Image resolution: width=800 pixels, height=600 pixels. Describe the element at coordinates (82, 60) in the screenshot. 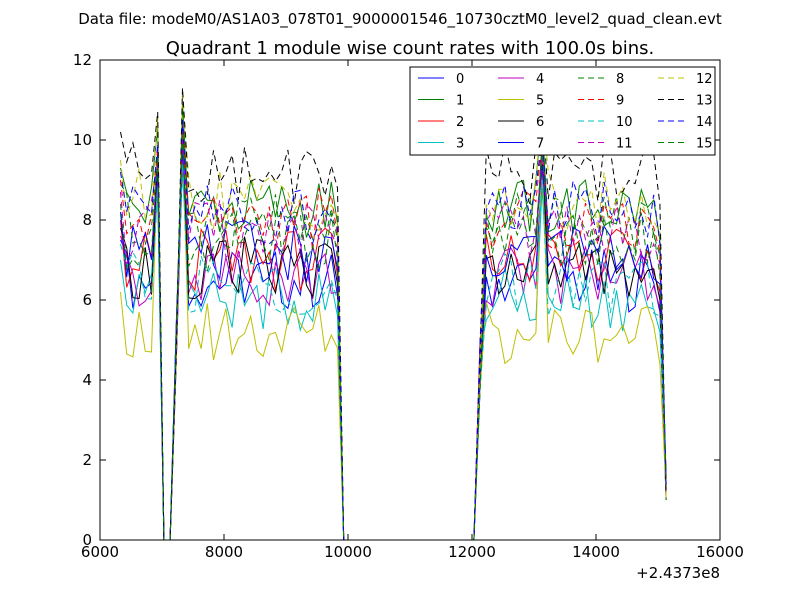

I see `y-tick-label: 12` at that location.